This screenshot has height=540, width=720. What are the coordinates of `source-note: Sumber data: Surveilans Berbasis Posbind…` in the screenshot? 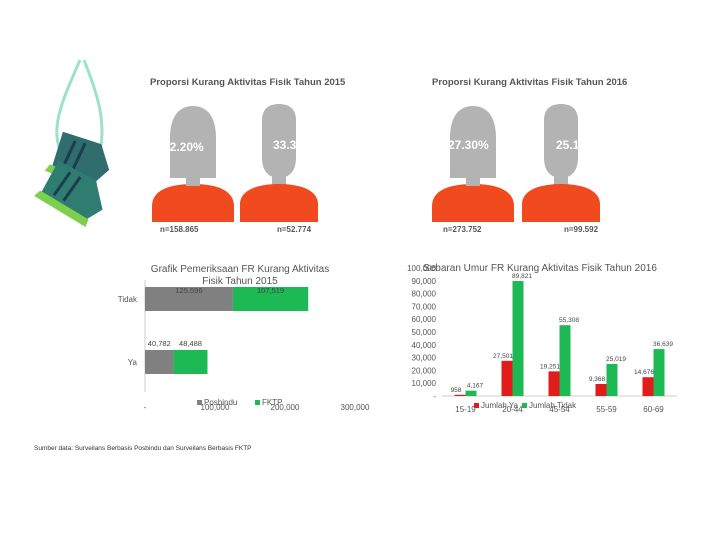 It's located at (143, 448).